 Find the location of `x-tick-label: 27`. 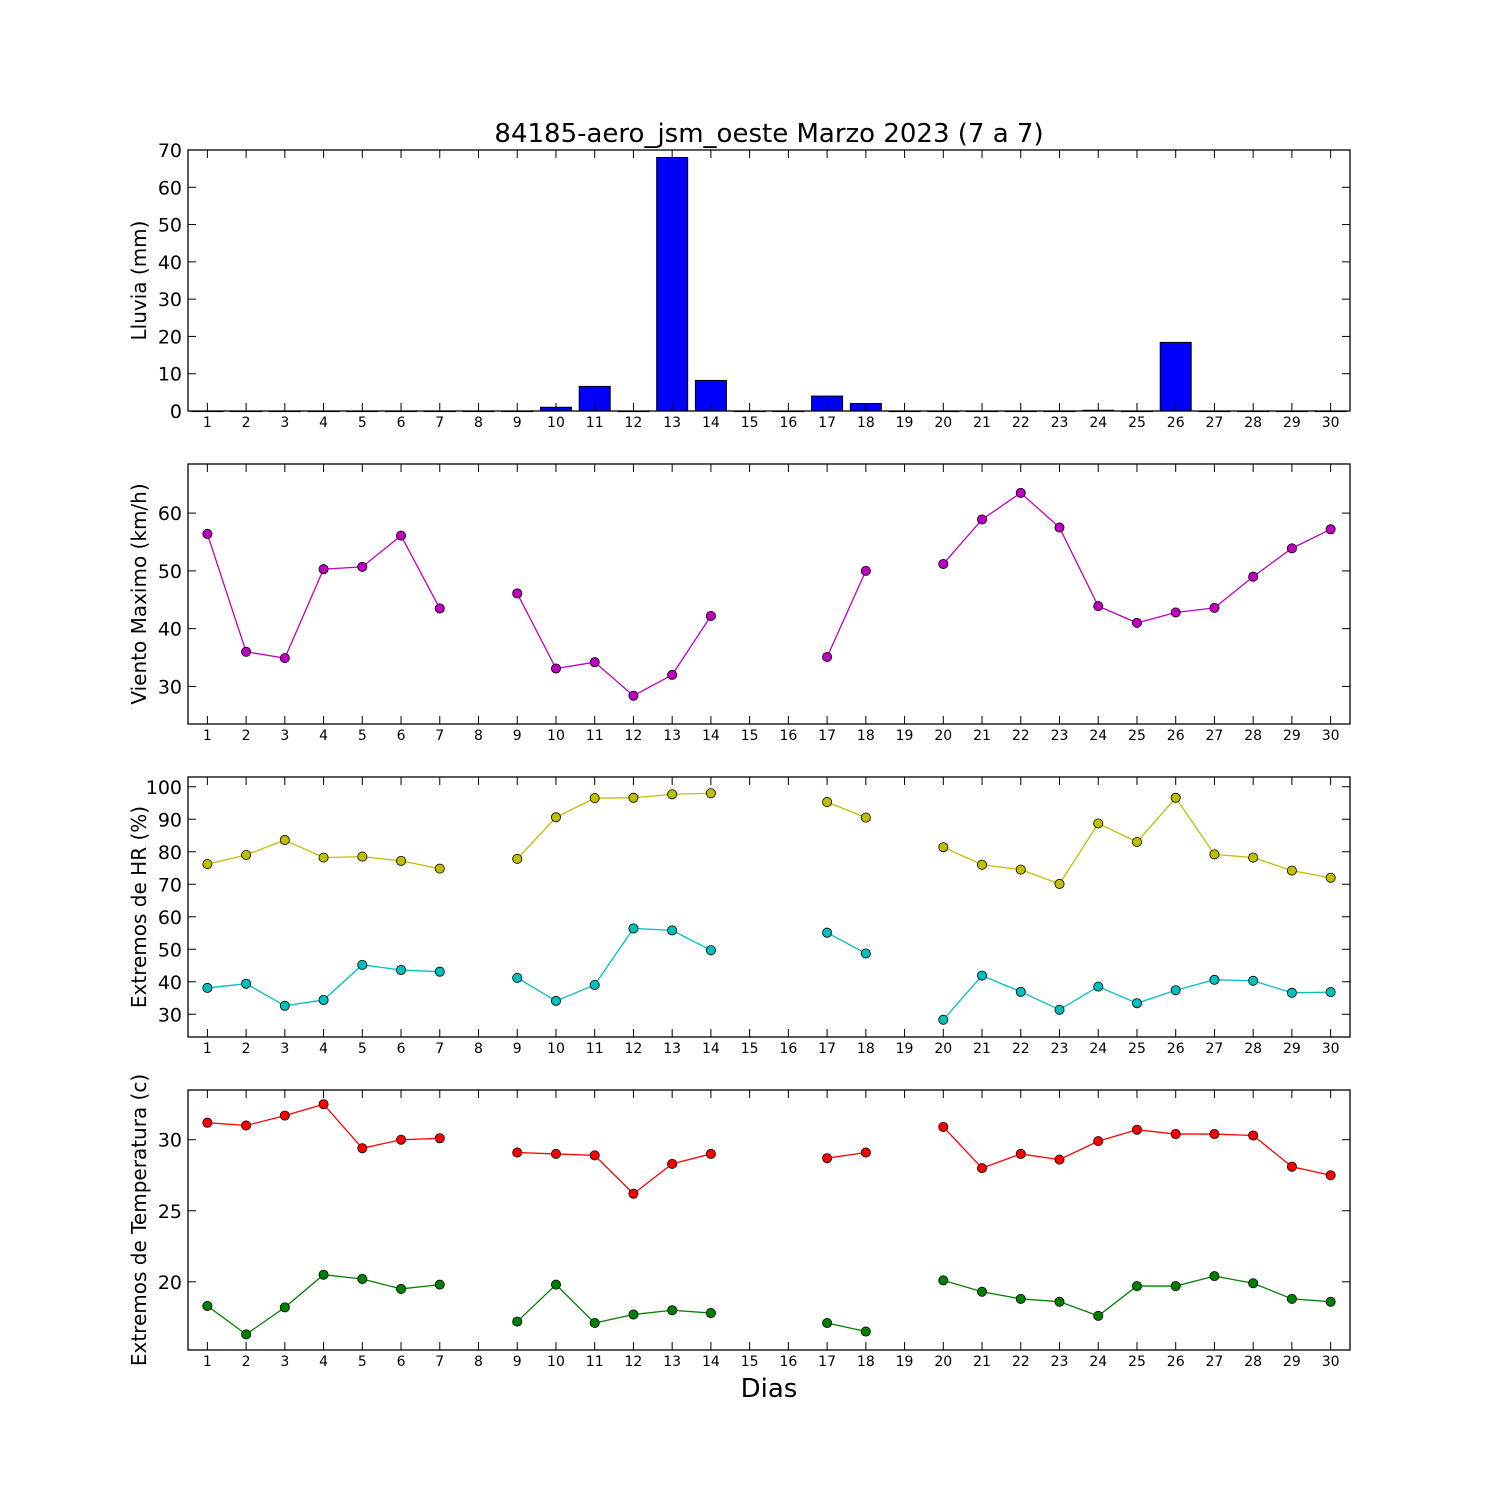

x-tick-label: 27 is located at coordinates (1215, 1049).